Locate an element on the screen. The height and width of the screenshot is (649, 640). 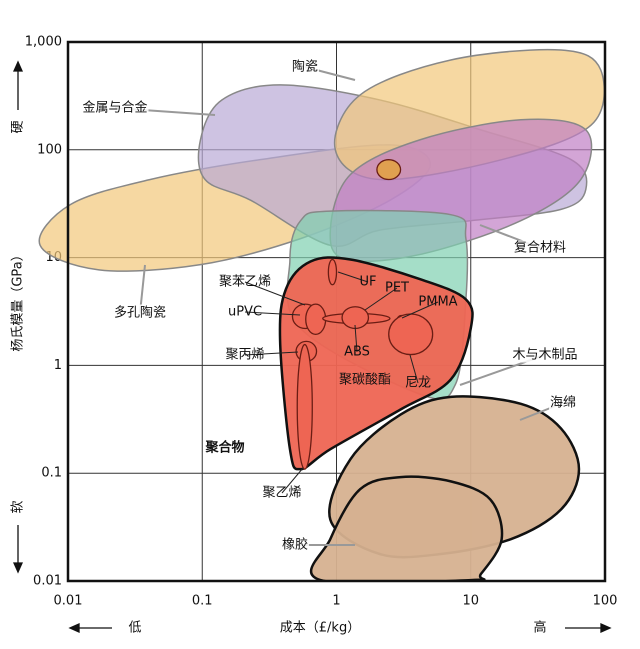
region-label: 尼龙 is located at coordinates (418, 383).